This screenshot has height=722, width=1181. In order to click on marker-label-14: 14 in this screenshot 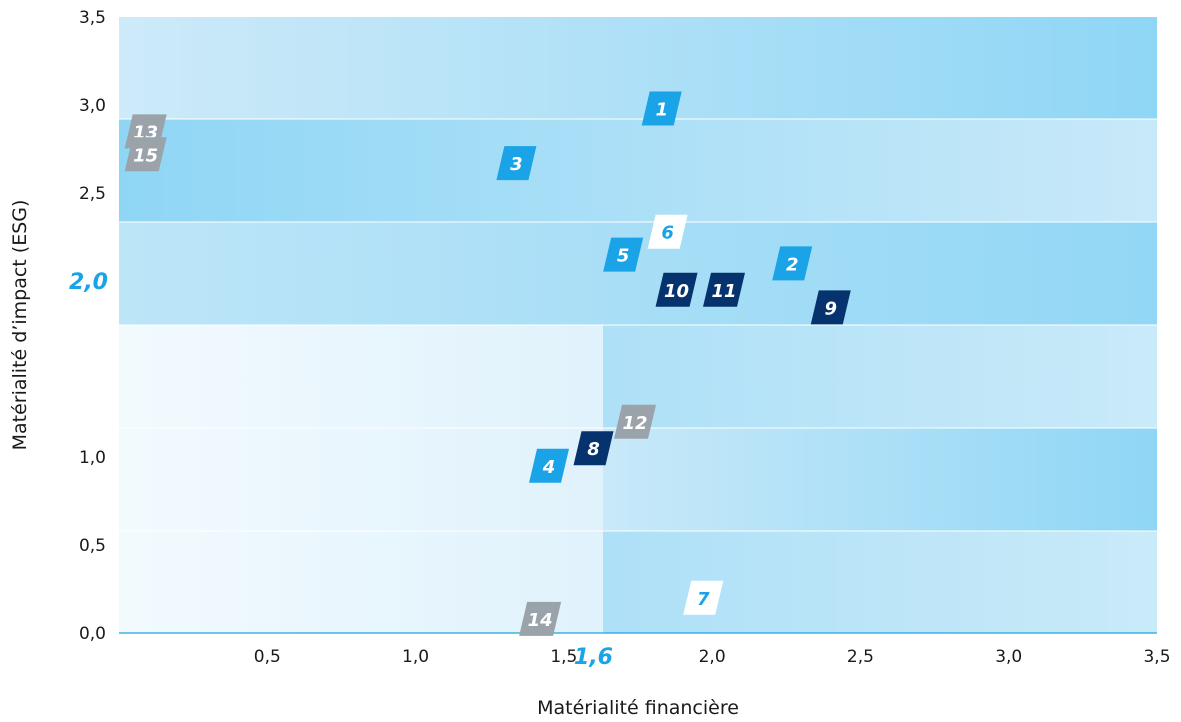, I will do `click(540, 620)`.